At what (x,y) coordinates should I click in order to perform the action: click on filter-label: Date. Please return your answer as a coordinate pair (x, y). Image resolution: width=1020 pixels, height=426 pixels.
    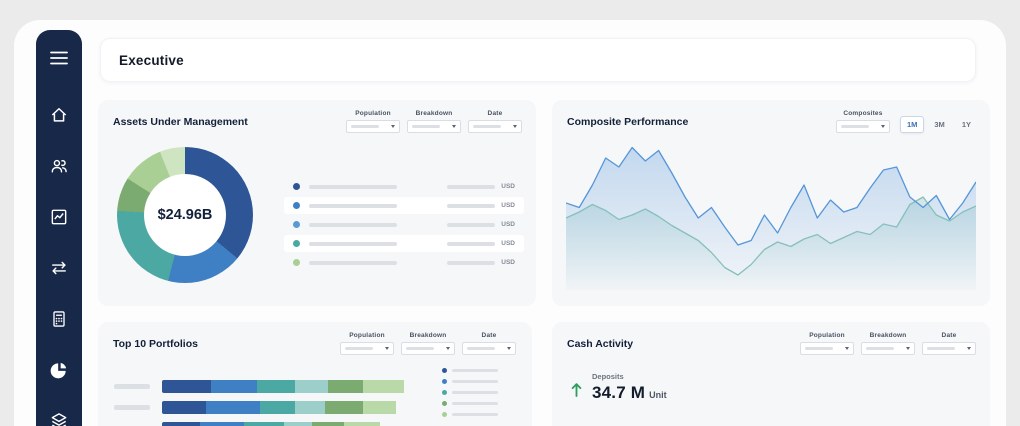
    Looking at the image, I should click on (949, 335).